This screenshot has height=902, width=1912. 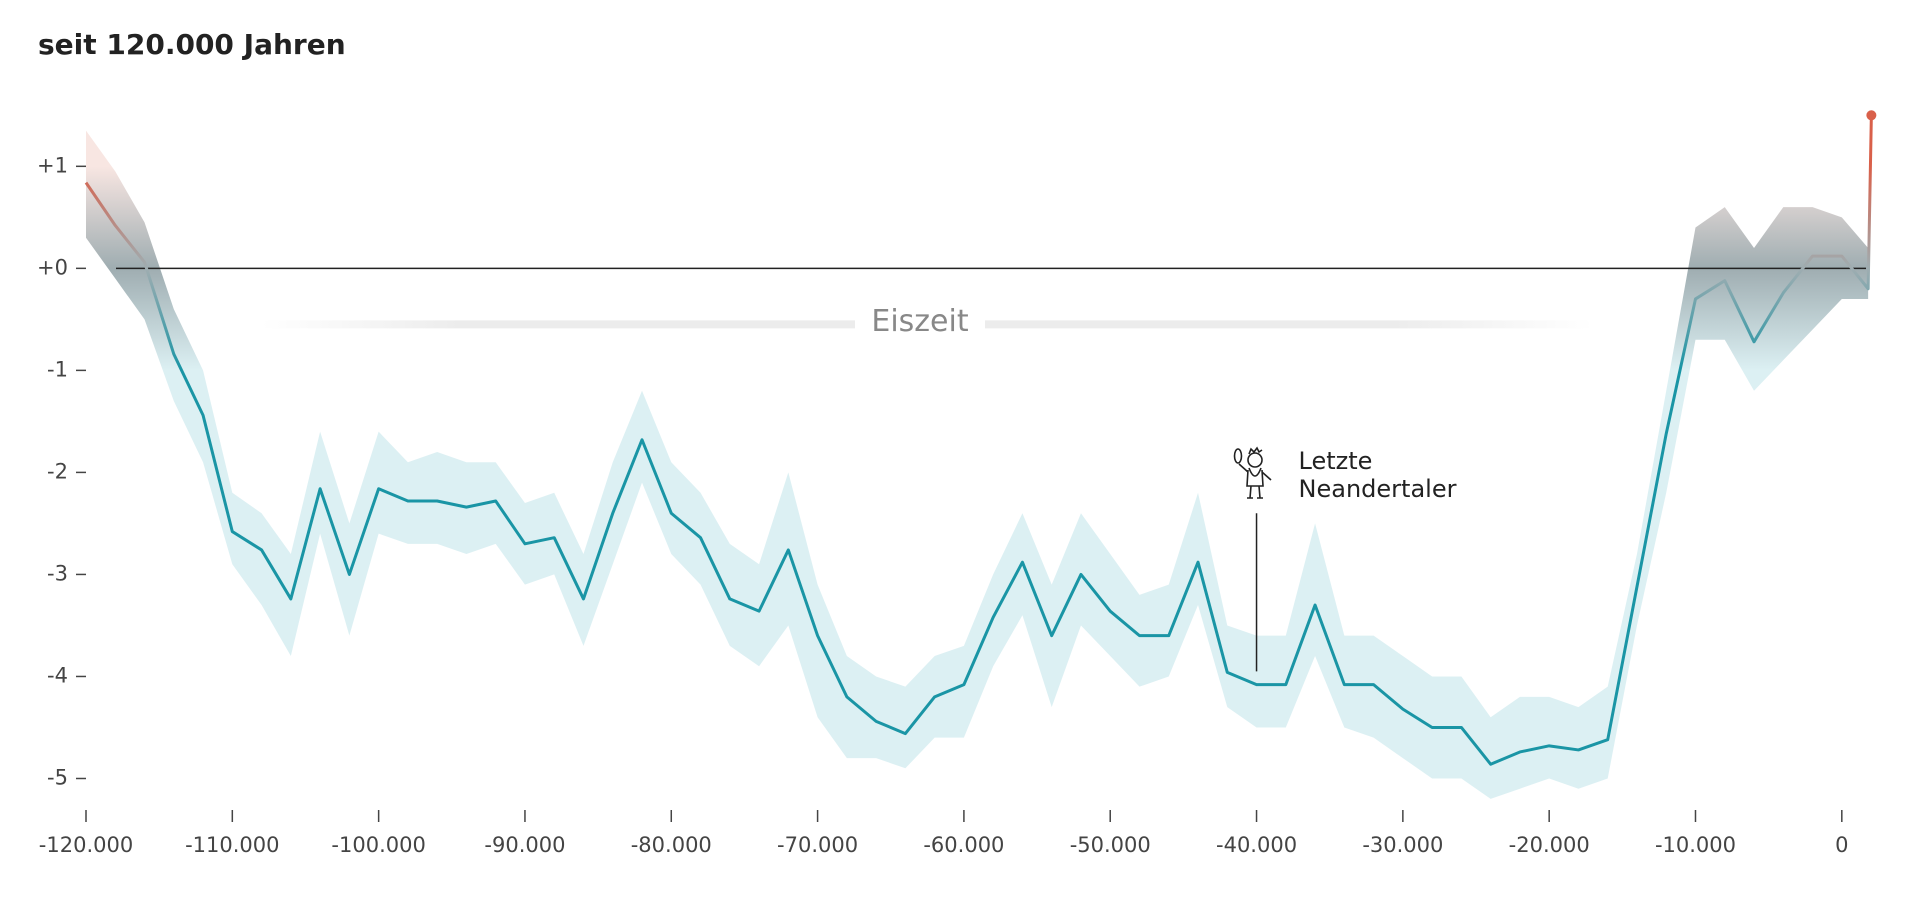 I want to click on x-tick-label: -120.000, so click(x=86, y=845).